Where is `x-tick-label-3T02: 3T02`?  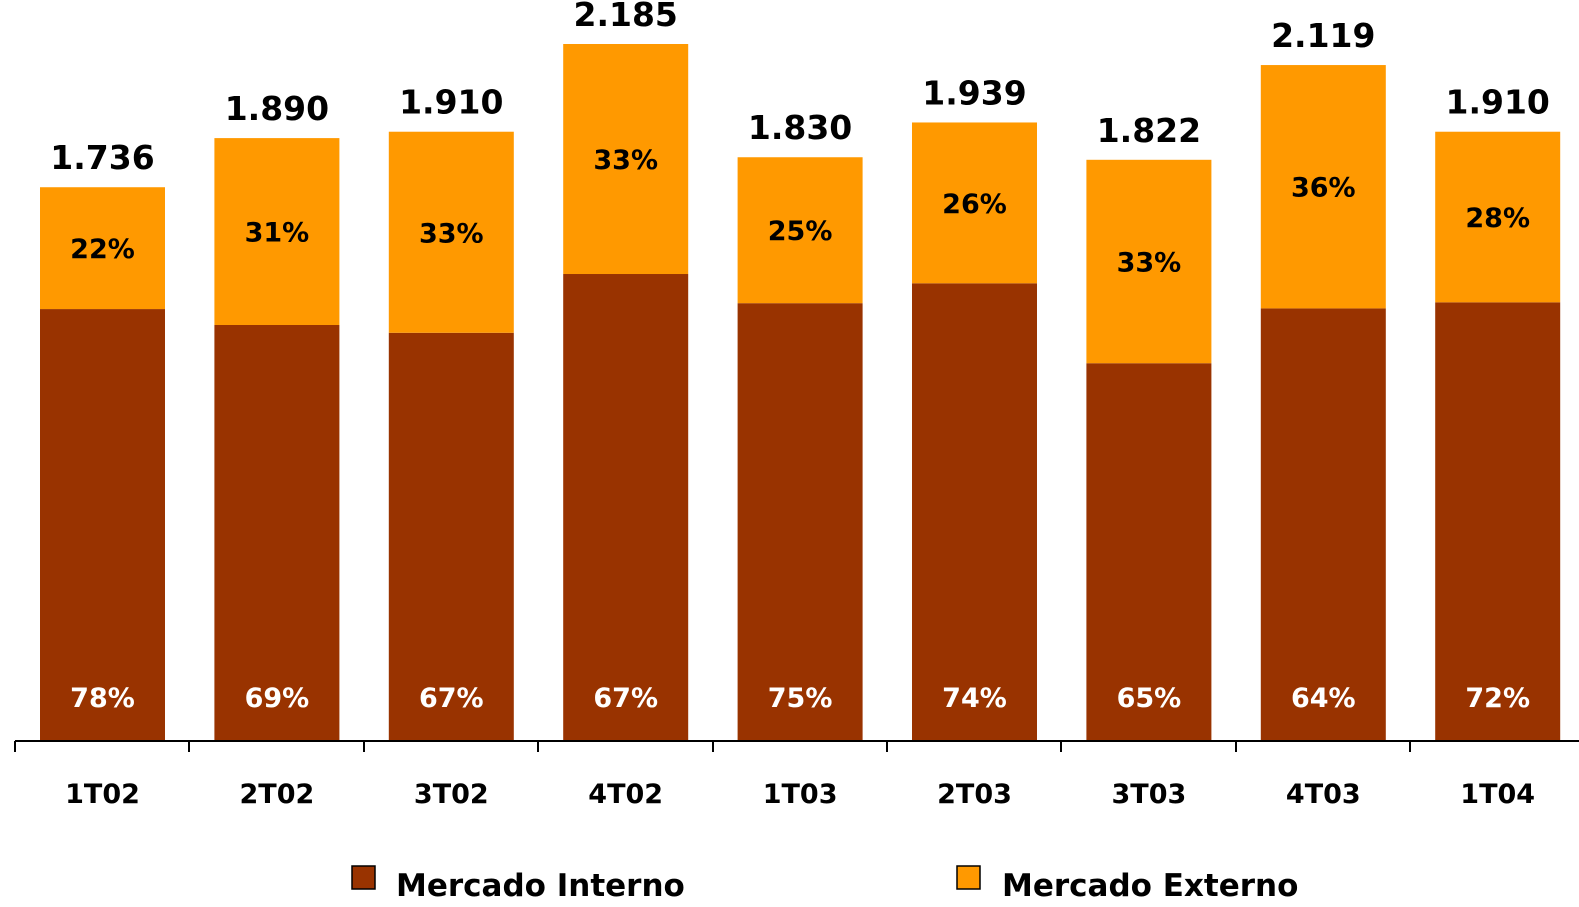 x-tick-label-3T02: 3T02 is located at coordinates (451, 794).